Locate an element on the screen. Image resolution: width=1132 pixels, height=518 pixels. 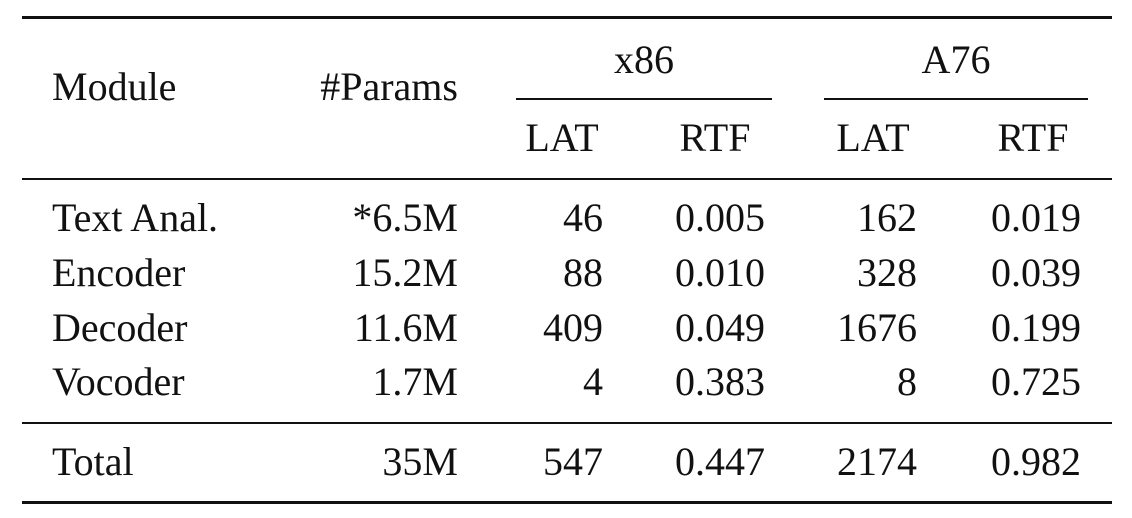
cell-value: 0.039 is located at coordinates (1036, 272).